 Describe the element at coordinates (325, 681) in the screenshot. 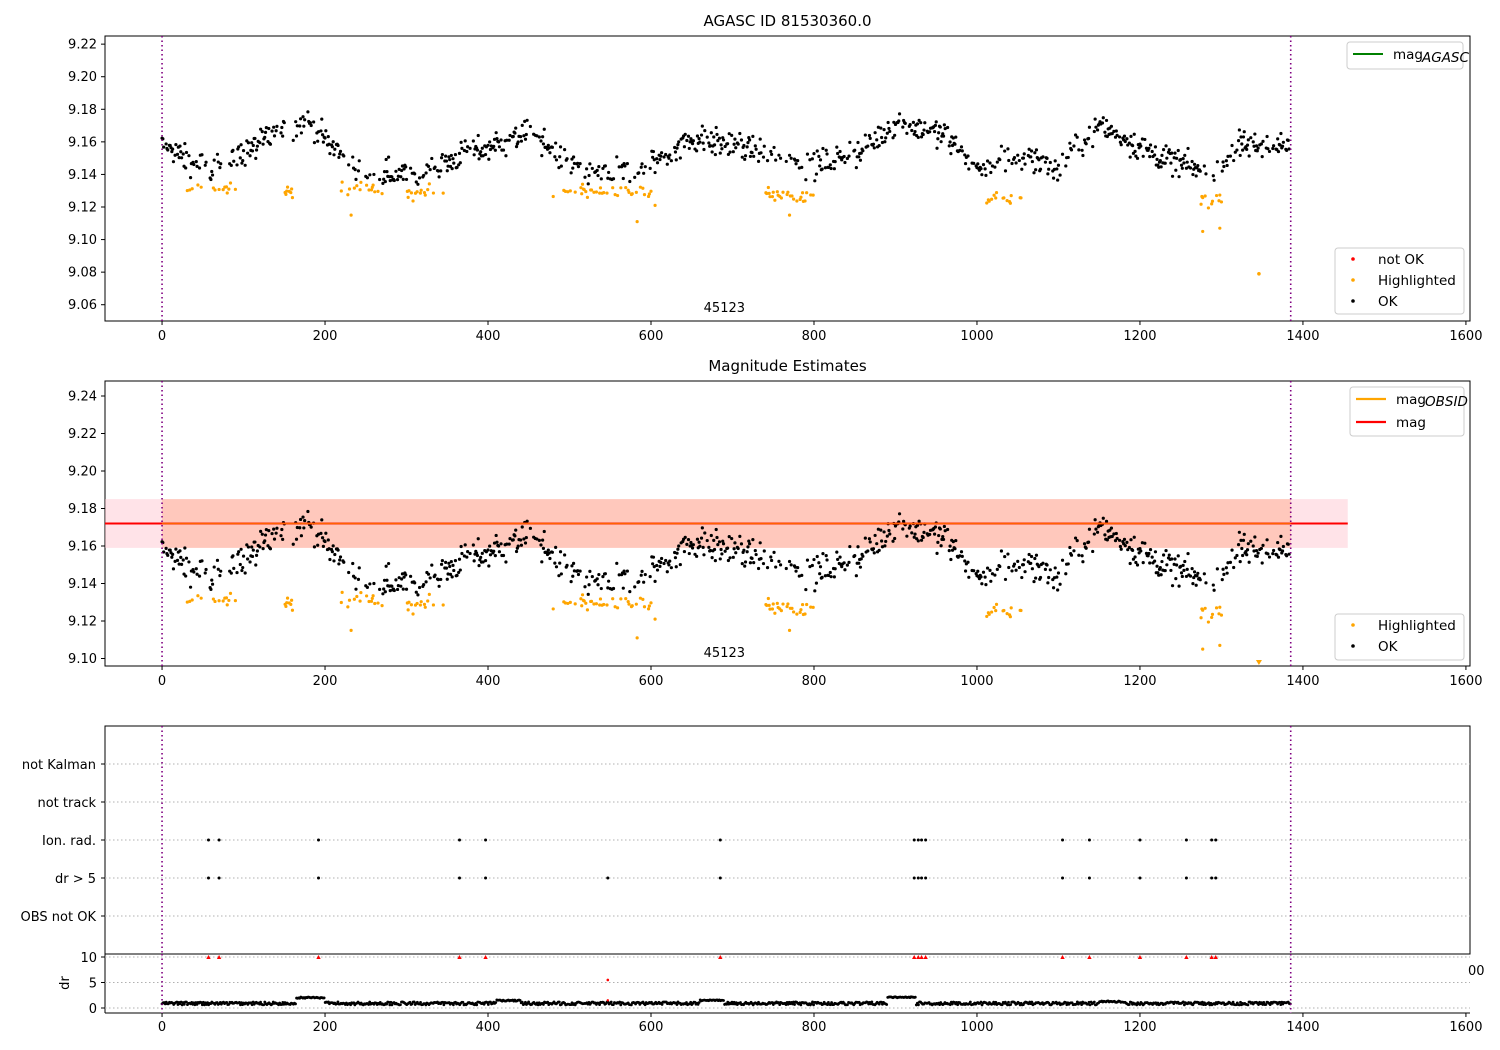

I see `p2-xtick-label: 200` at that location.